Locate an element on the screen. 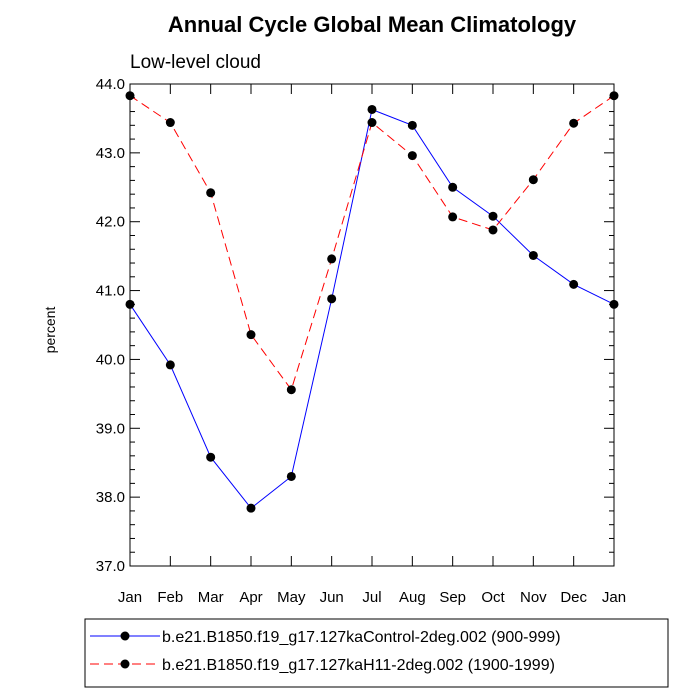 Image resolution: width=700 pixels, height=700 pixels. x-tick-label: Oct is located at coordinates (493, 597).